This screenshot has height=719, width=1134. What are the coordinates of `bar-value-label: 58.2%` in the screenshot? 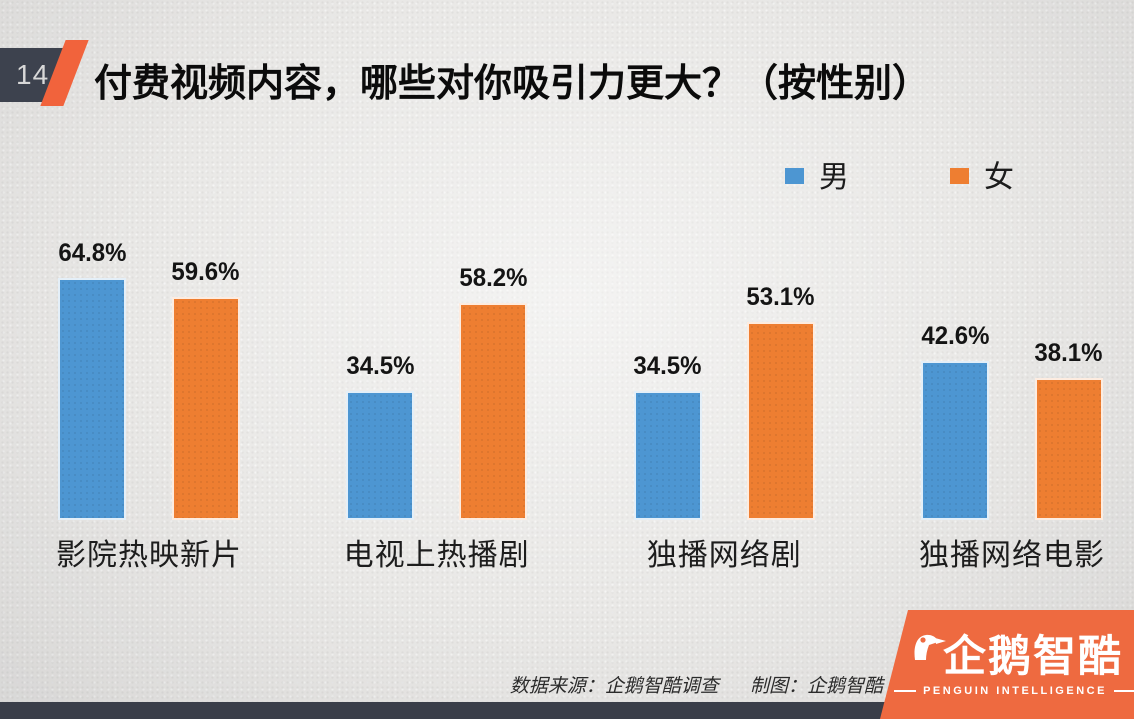 It's located at (493, 278).